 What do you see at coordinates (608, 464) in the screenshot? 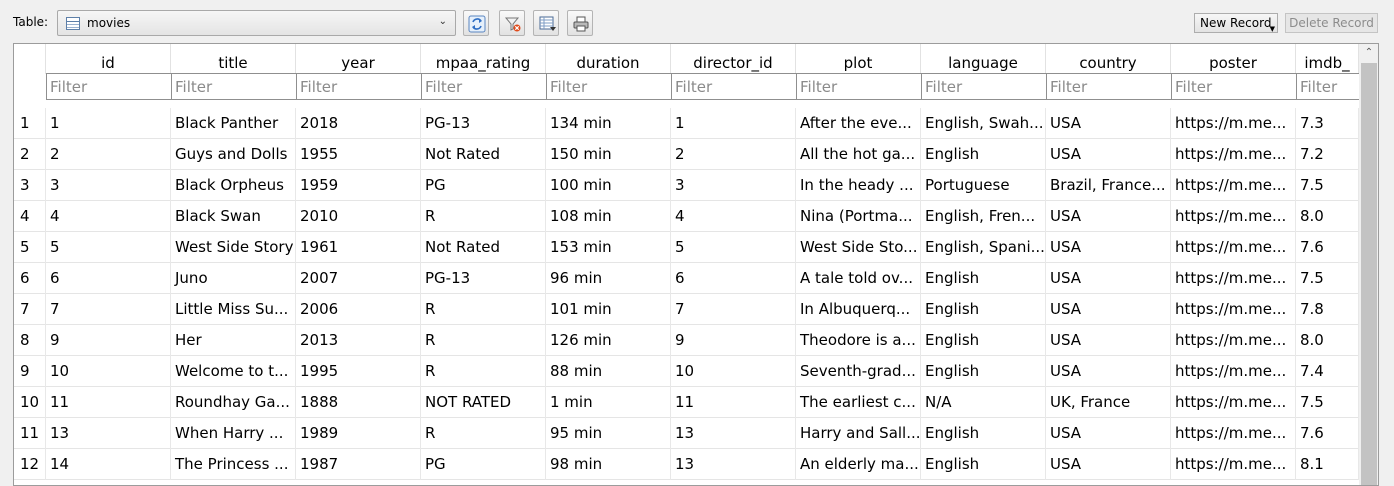
I see `cell-duration: 98 min` at bounding box center [608, 464].